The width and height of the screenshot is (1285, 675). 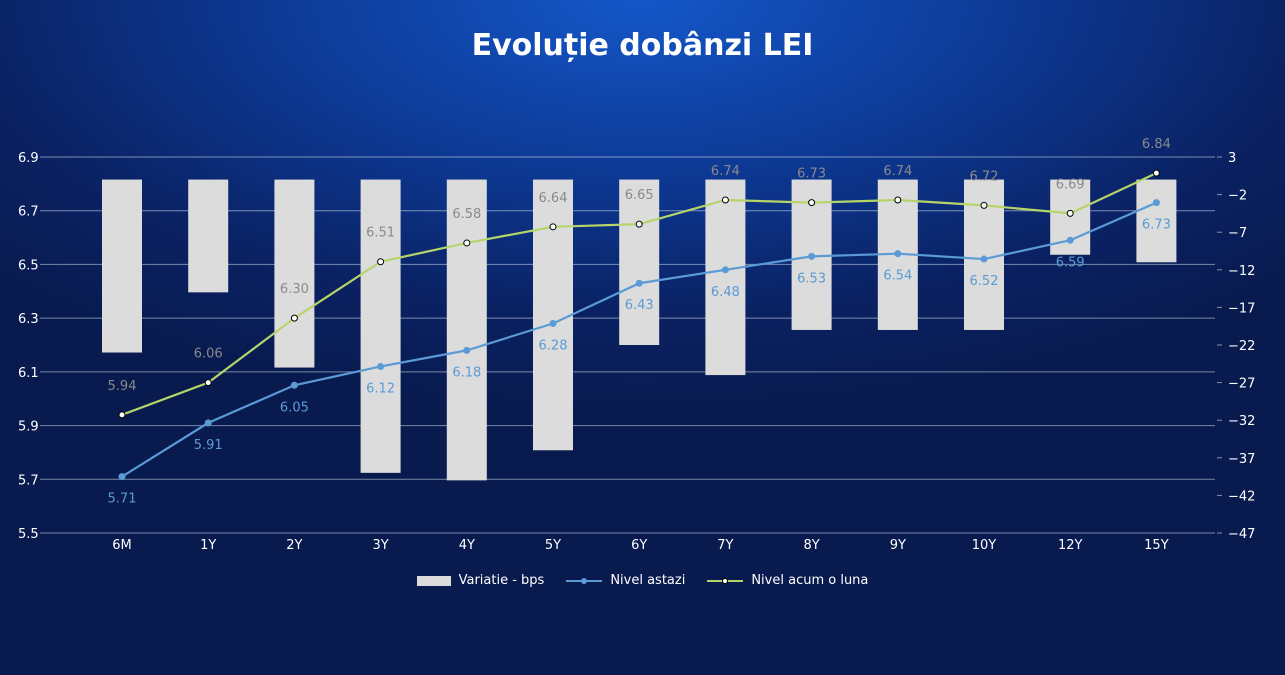 I want to click on data-label-nivel-astazi: 6.28, so click(x=553, y=346).